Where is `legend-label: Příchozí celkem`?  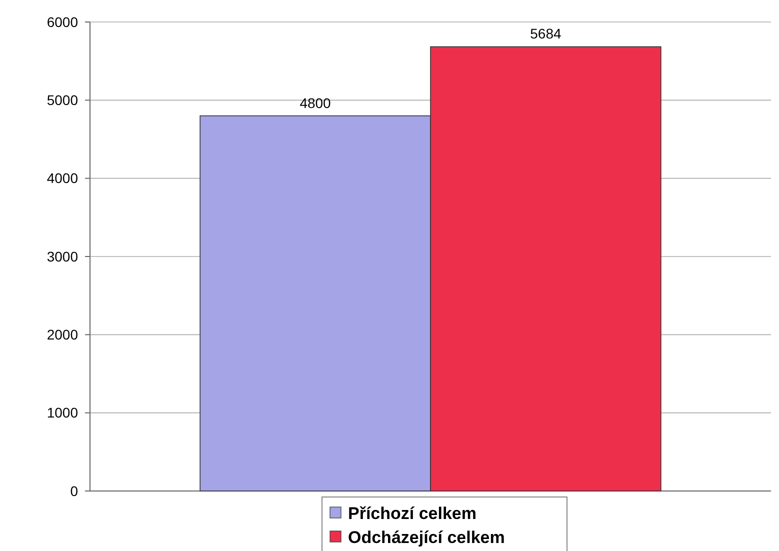
legend-label: Příchozí celkem is located at coordinates (412, 513).